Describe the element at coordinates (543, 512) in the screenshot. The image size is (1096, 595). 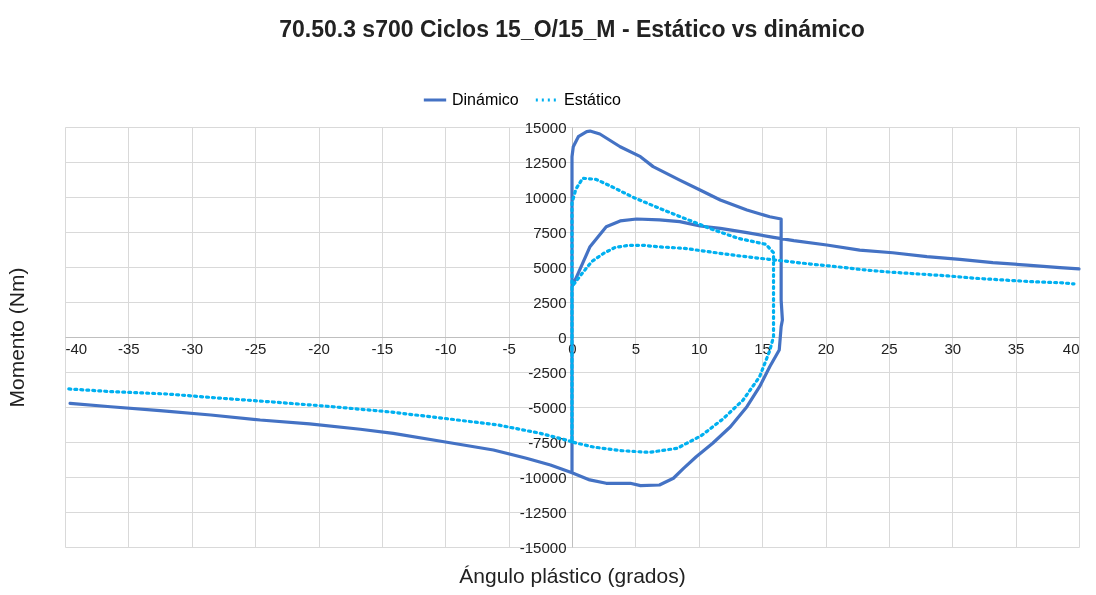
I see `y-tick-label: -12500` at that location.